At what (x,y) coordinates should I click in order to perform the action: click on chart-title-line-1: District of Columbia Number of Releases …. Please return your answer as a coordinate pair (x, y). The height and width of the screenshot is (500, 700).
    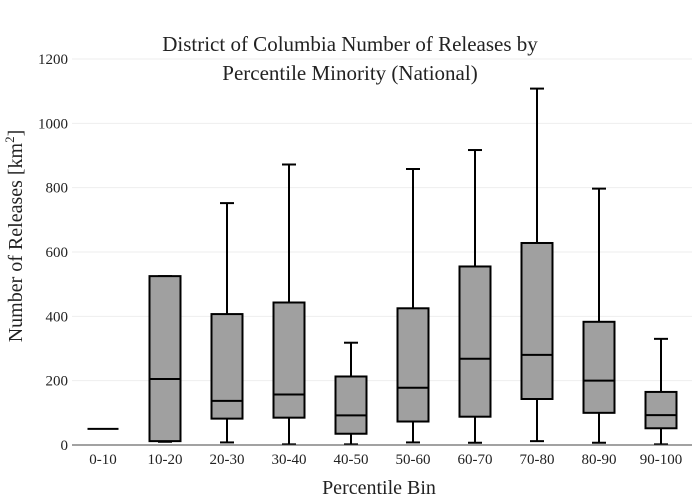
    Looking at the image, I should click on (350, 44).